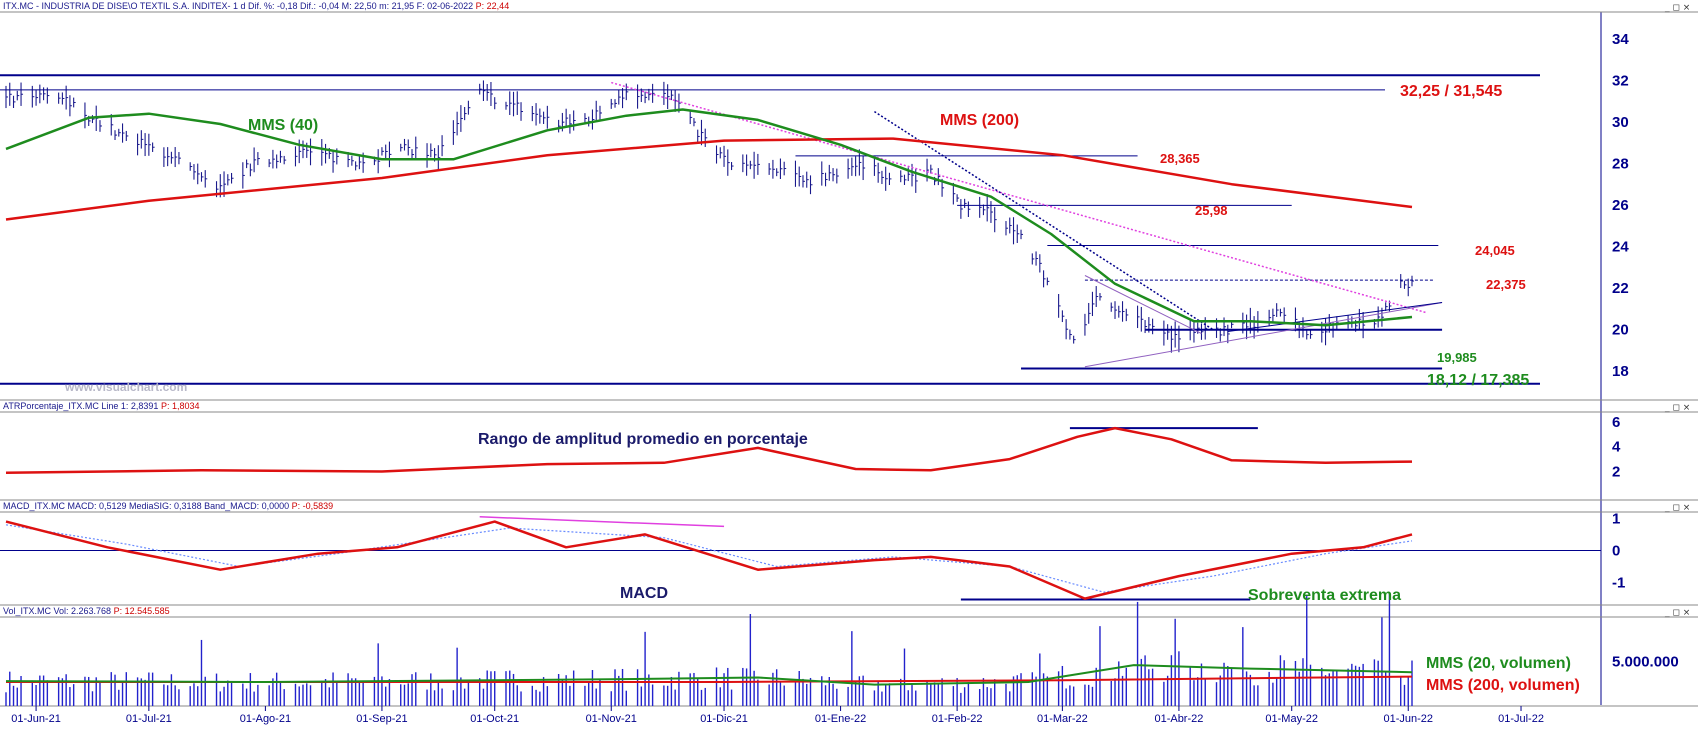 The image size is (1698, 730). I want to click on oversold-label: Sobreventa extrema, so click(1324, 595).